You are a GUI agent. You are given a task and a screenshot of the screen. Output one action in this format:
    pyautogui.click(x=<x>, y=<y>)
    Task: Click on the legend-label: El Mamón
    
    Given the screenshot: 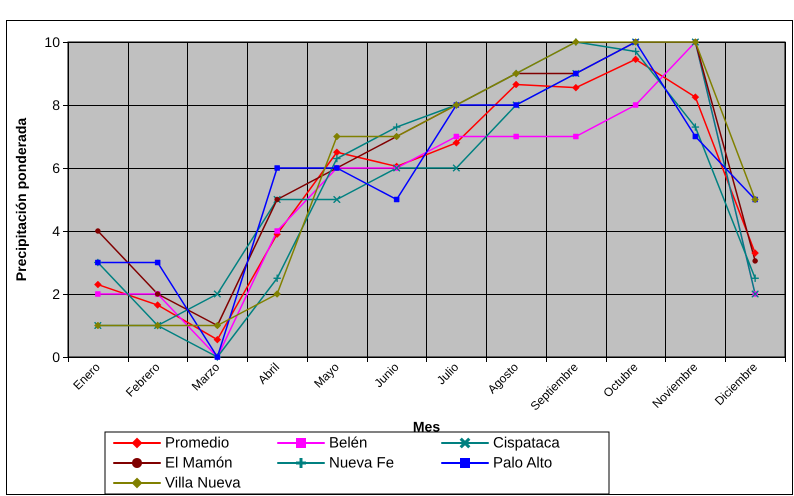 What is the action you would take?
    pyautogui.click(x=199, y=463)
    